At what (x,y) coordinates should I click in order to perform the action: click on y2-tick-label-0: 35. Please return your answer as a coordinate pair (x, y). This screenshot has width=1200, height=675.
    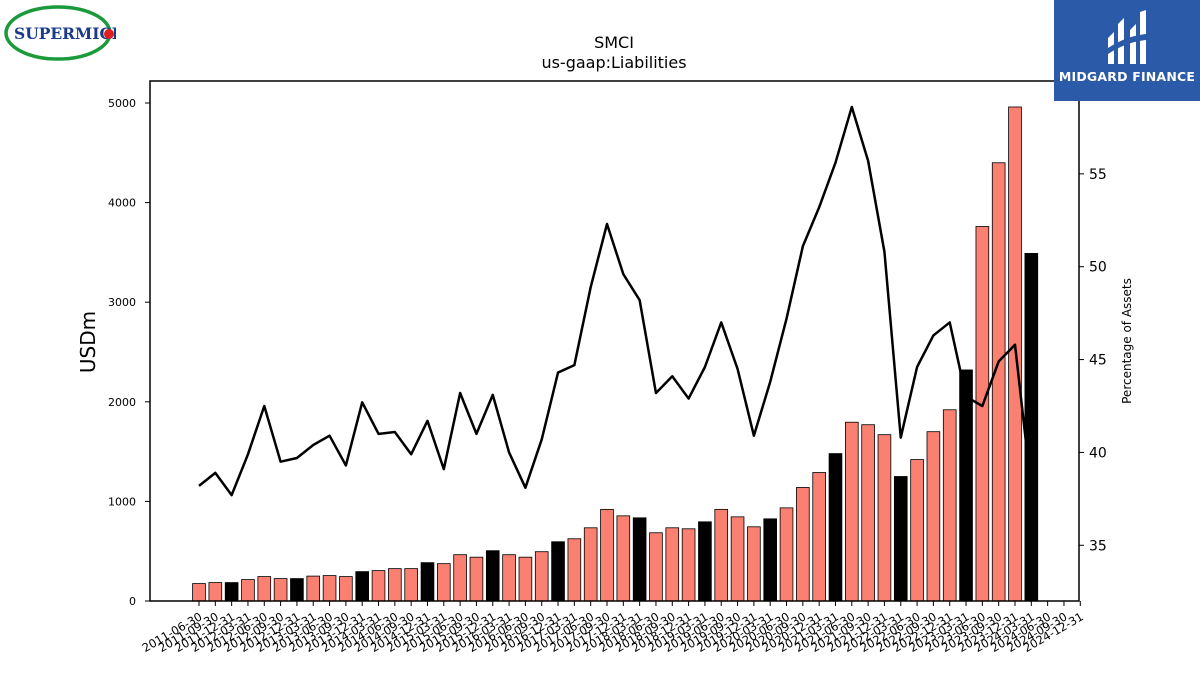
    Looking at the image, I should click on (1098, 546).